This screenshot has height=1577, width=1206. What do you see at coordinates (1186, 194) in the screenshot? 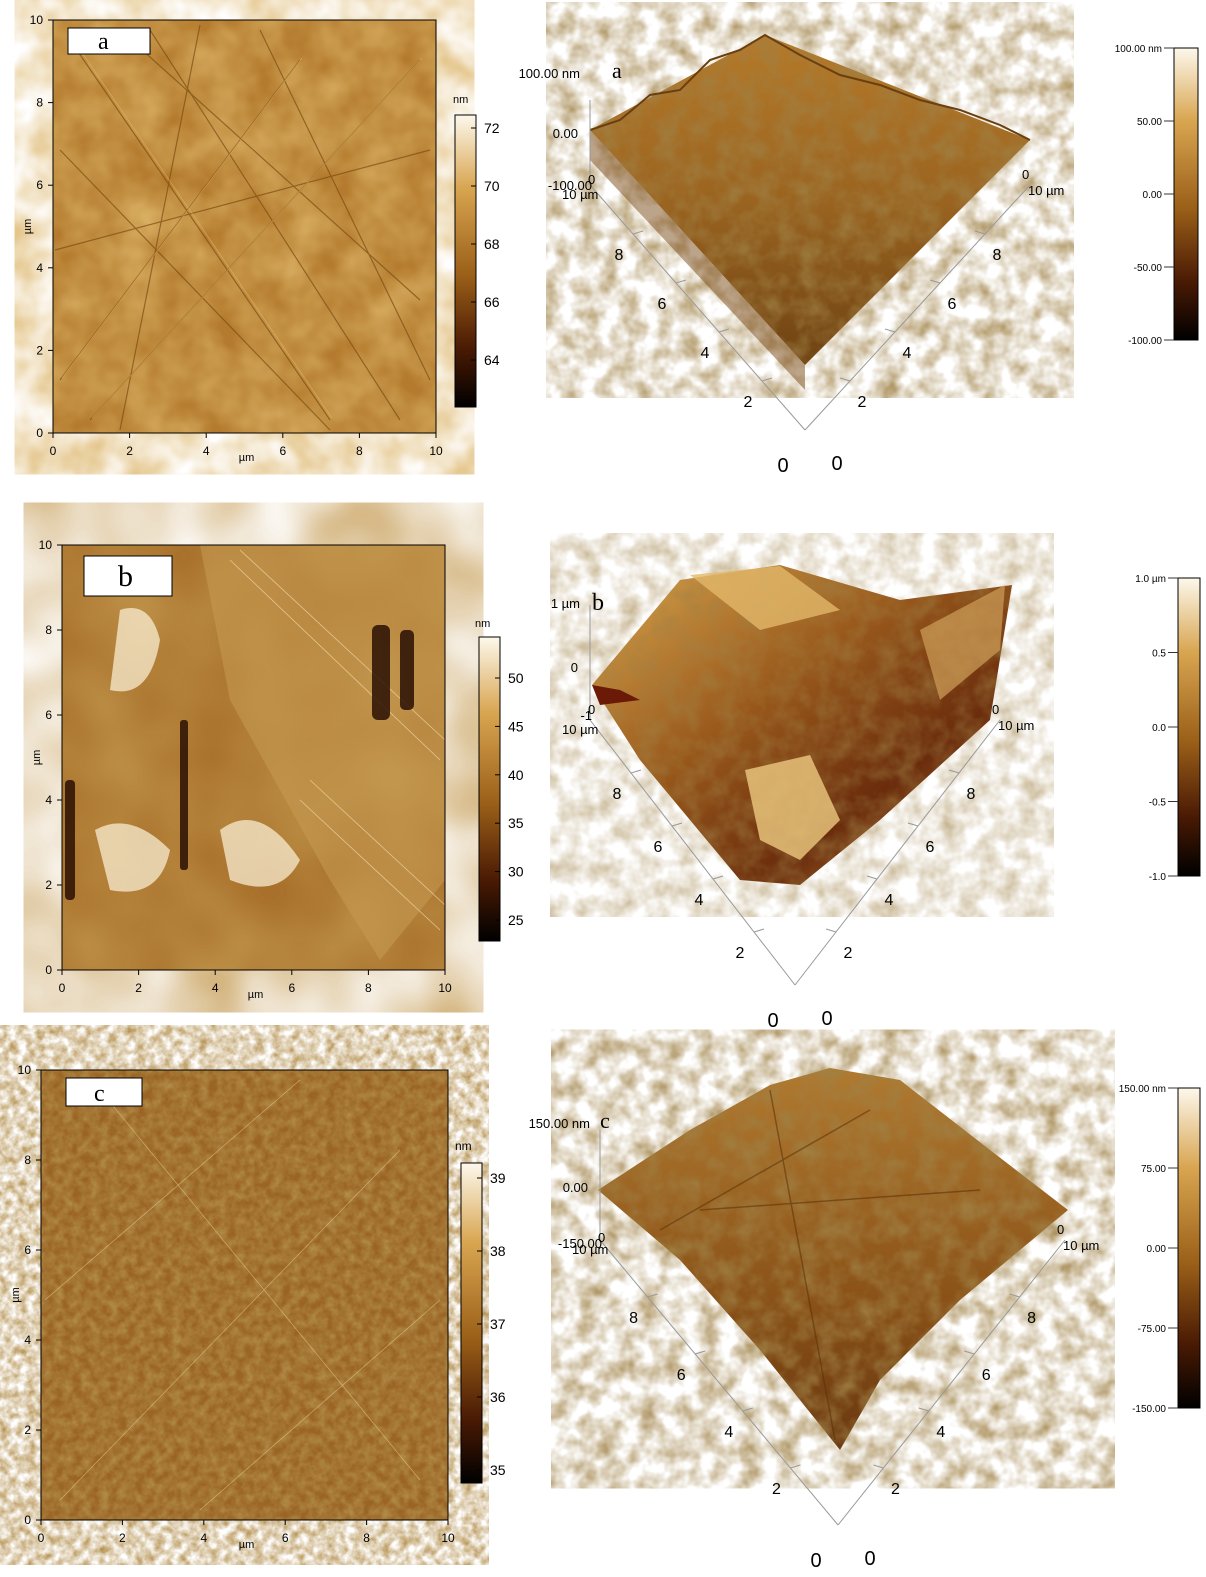
I see `legend-bar-a` at bounding box center [1186, 194].